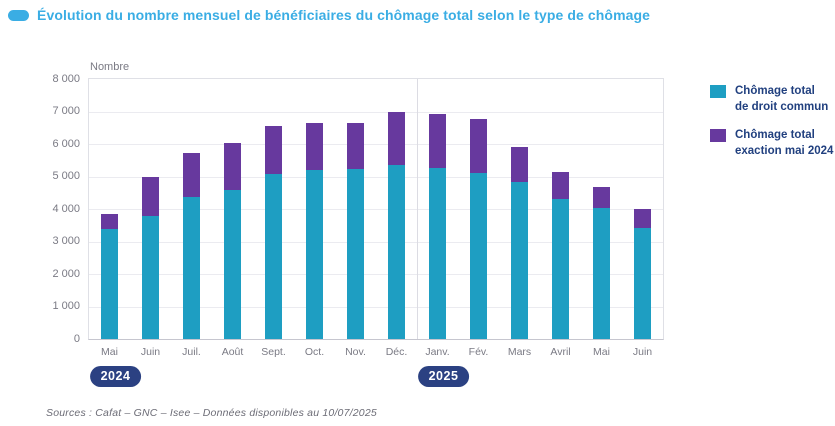 This screenshot has height=426, width=835. I want to click on legend-swatch-exaction-icon, so click(718, 136).